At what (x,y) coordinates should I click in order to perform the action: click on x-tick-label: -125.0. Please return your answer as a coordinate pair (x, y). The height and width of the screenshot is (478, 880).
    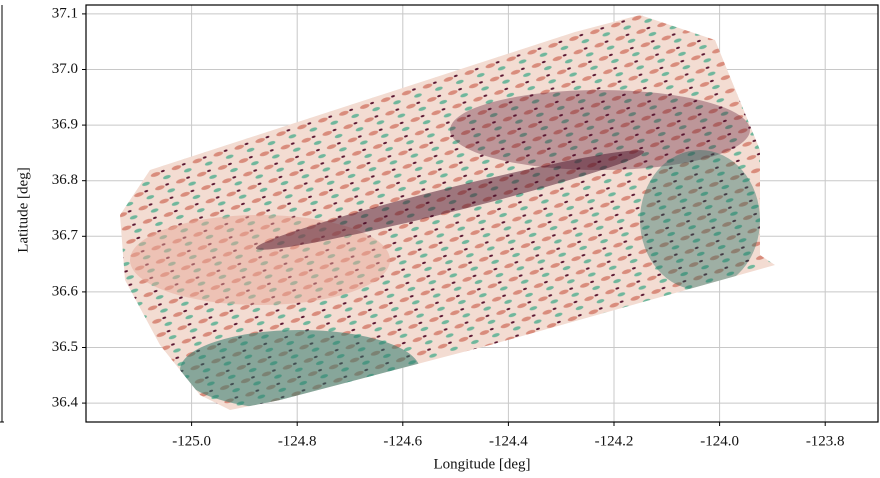
    Looking at the image, I should click on (191, 441).